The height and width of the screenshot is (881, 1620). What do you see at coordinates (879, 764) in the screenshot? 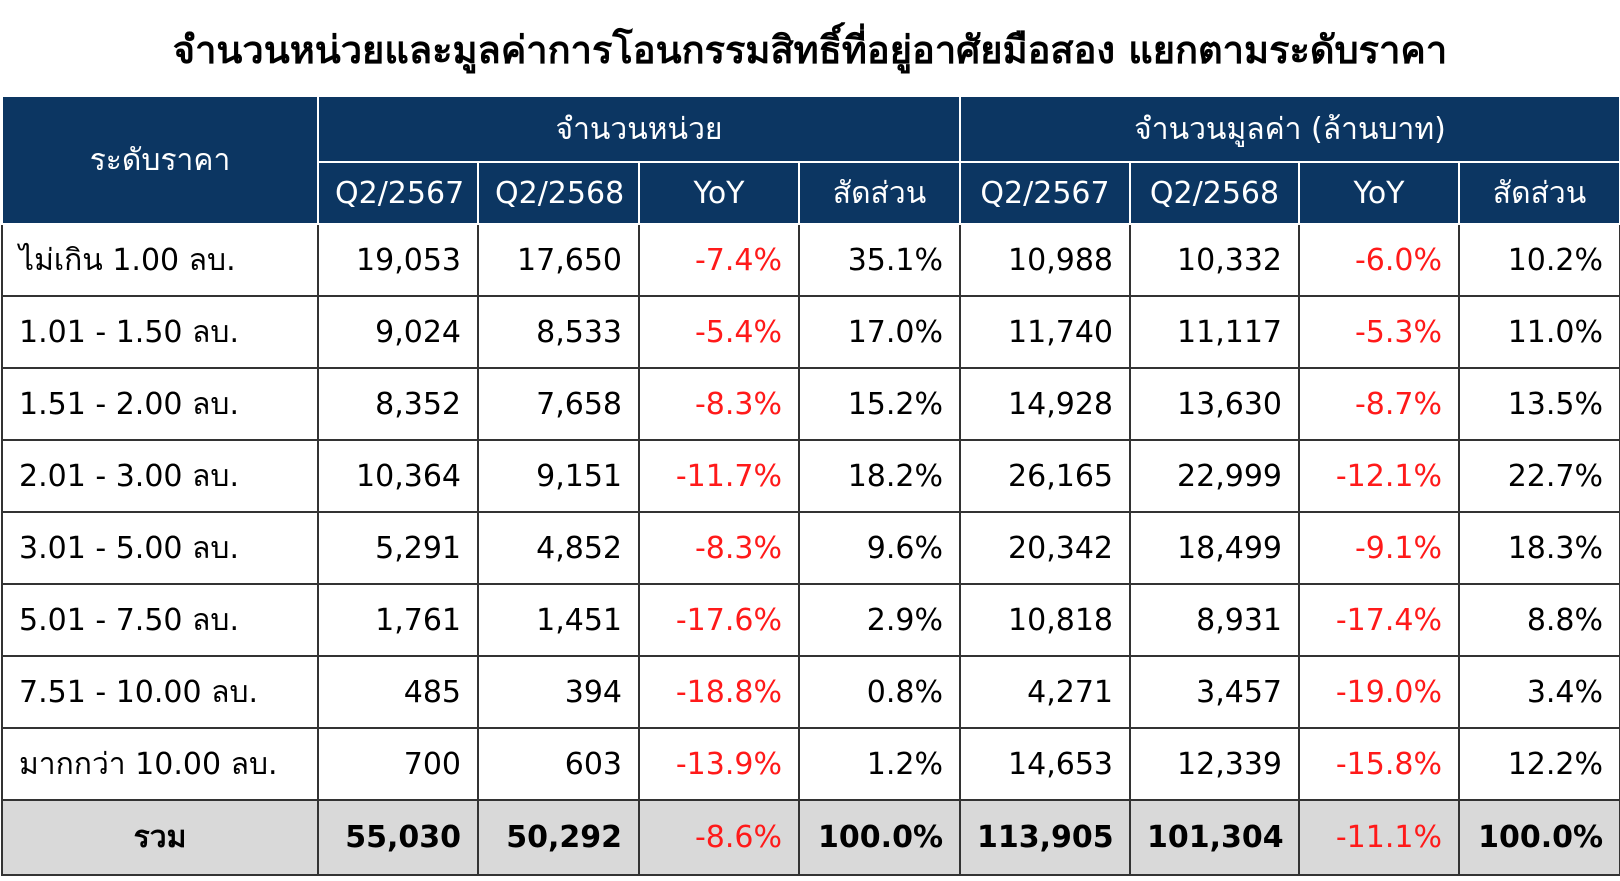
I see `cell: 1.2%` at bounding box center [879, 764].